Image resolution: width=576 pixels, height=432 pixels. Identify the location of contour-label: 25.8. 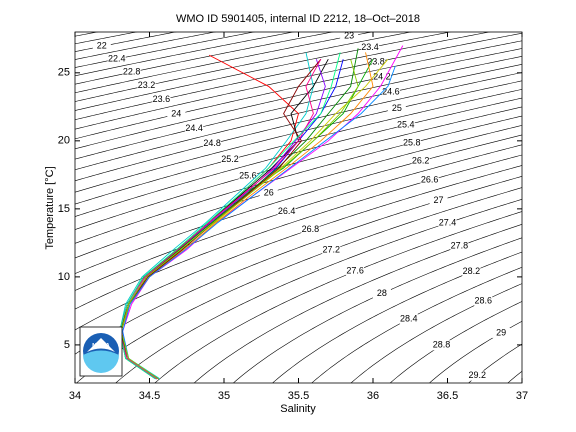
(412, 142).